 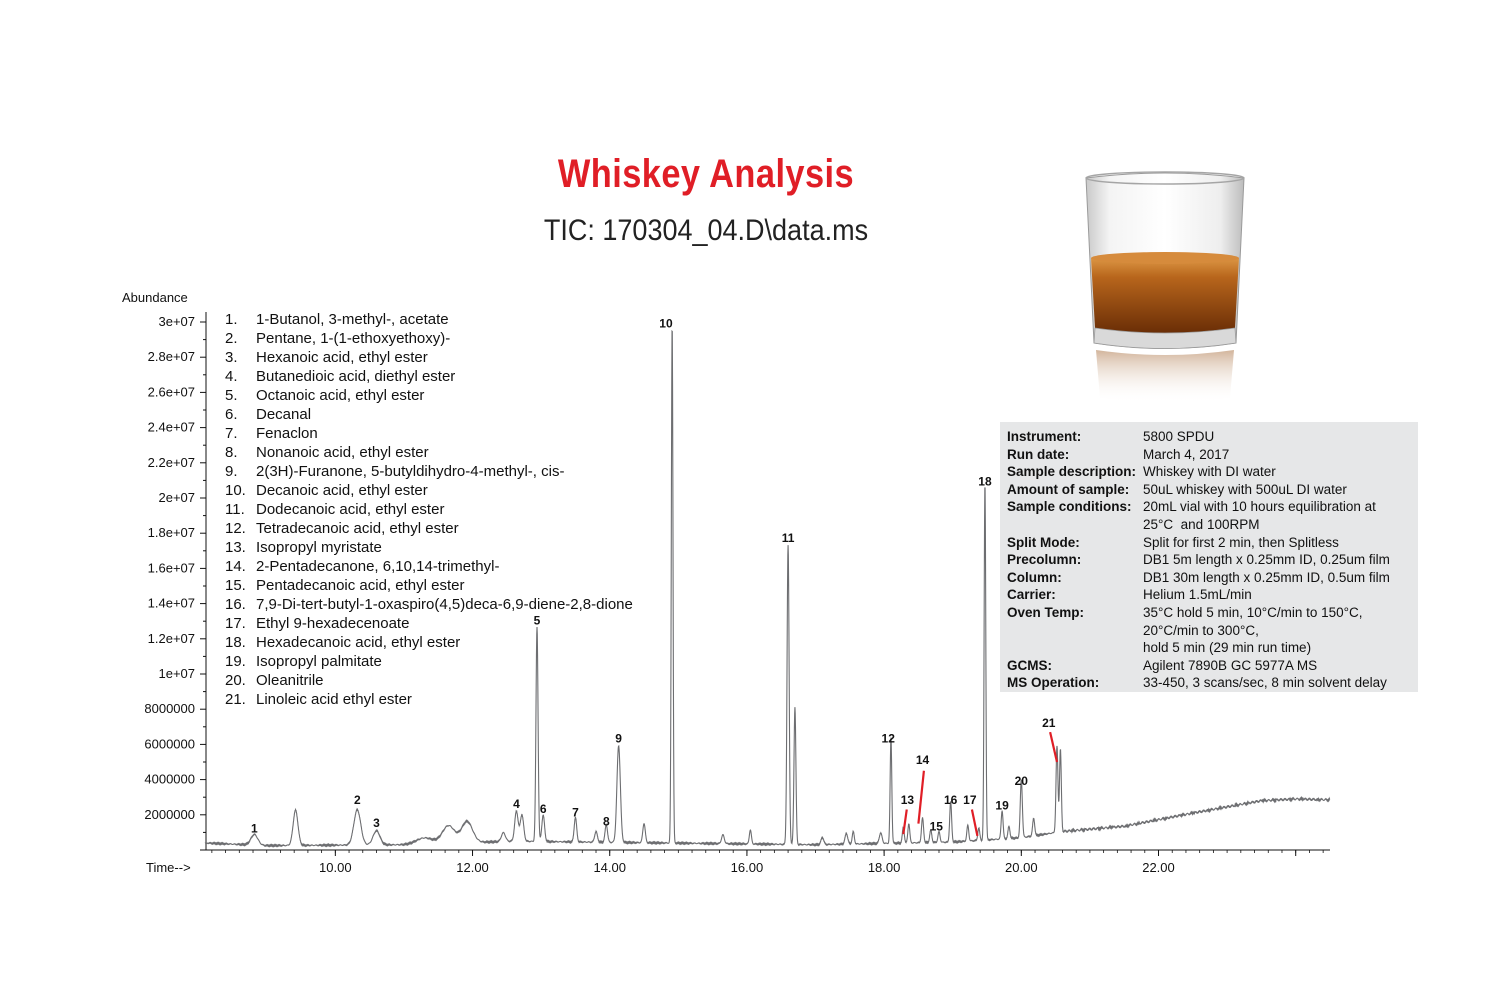 What do you see at coordinates (1179, 436) in the screenshot?
I see `info-value: 5800 SPDU` at bounding box center [1179, 436].